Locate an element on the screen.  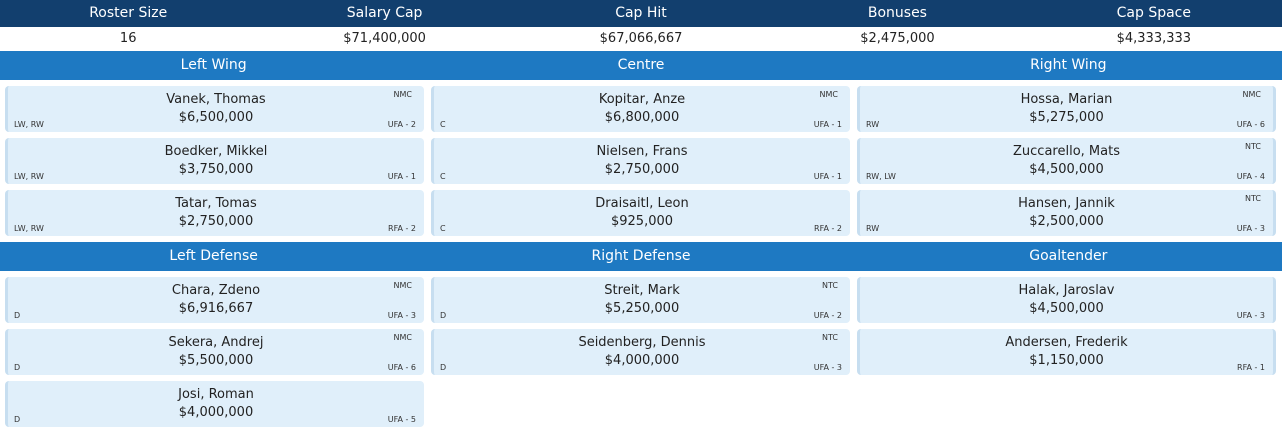
section-title-centre: Centre is located at coordinates (641, 65).